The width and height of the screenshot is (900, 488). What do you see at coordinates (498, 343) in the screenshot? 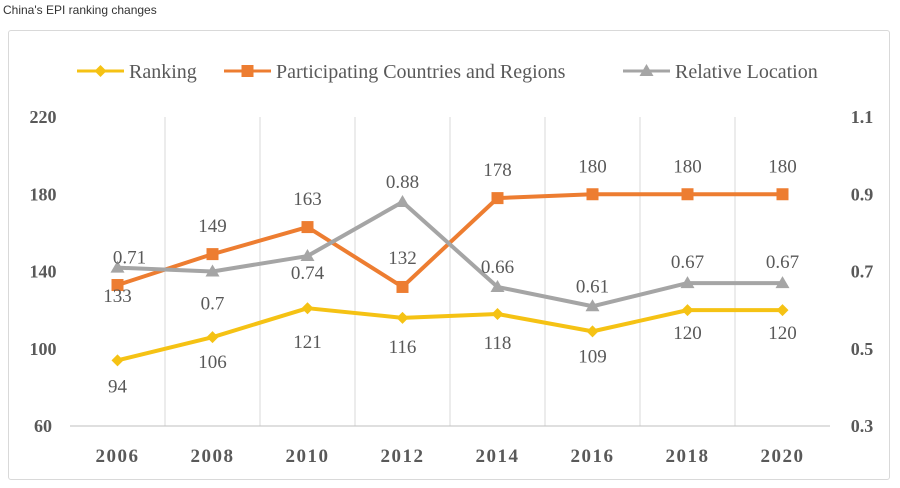
I see `data-label: 118` at bounding box center [498, 343].